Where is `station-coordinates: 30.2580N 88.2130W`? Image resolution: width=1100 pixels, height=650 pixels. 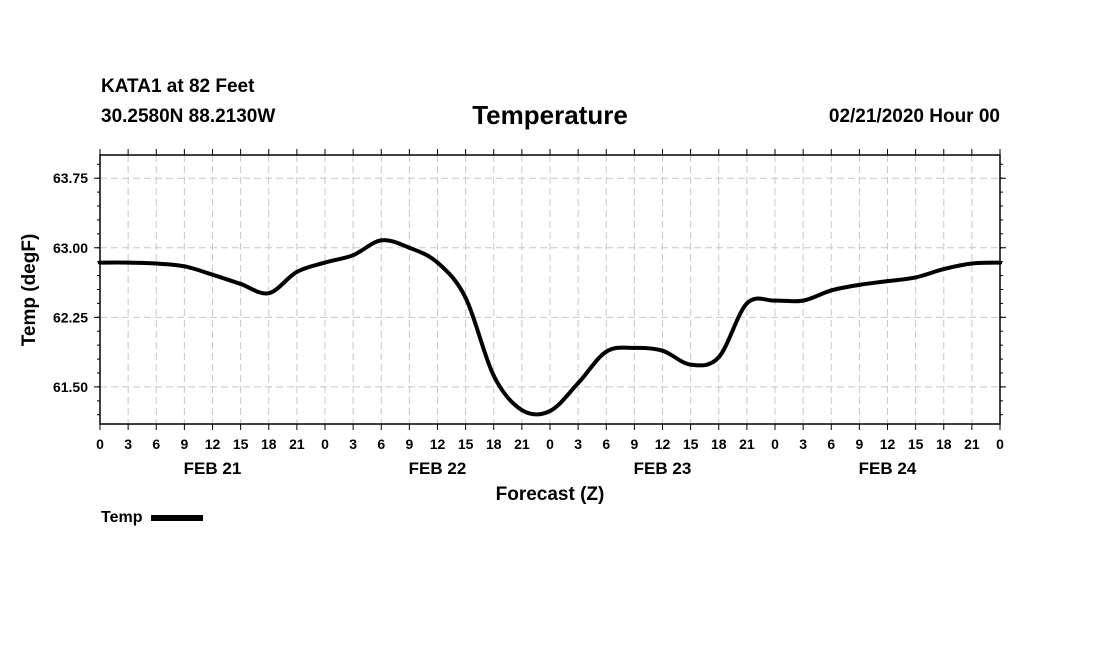
station-coordinates: 30.2580N 88.2130W is located at coordinates (188, 116).